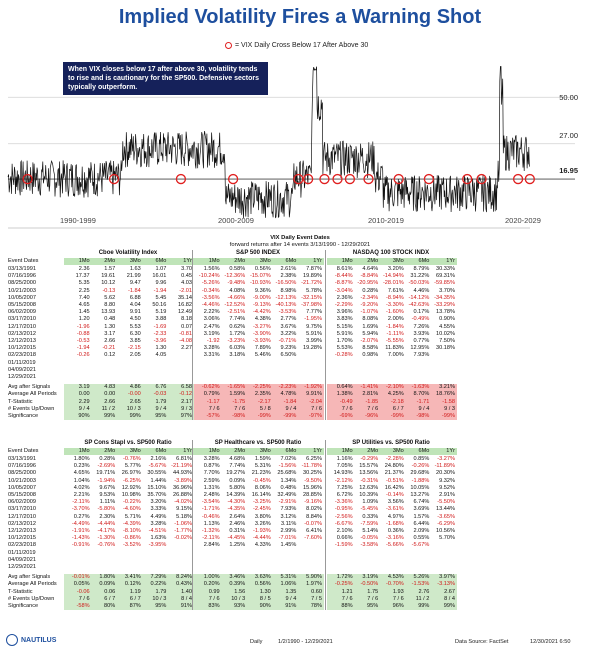 The image size is (600, 657). I want to click on top-period-header: 1Yr, so click(187, 261).